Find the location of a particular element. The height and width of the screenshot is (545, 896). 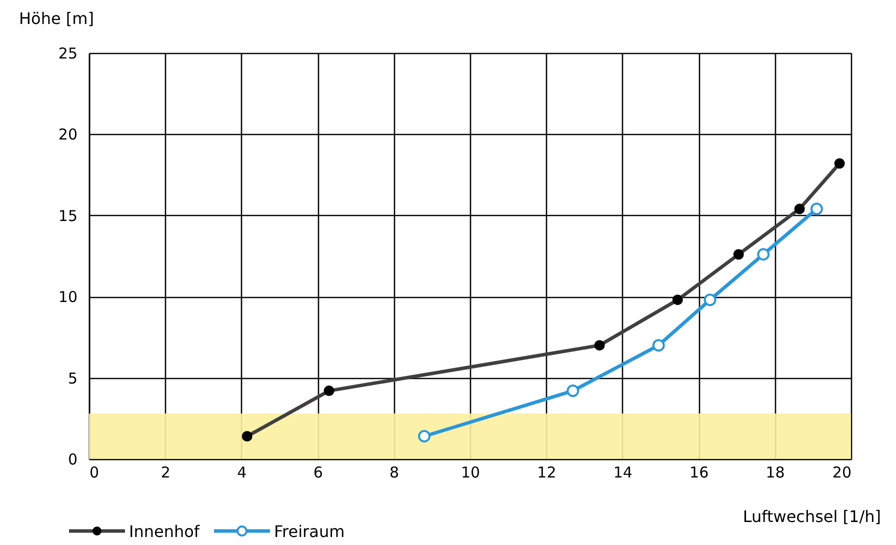

y-tick-label: 0 is located at coordinates (73, 459).